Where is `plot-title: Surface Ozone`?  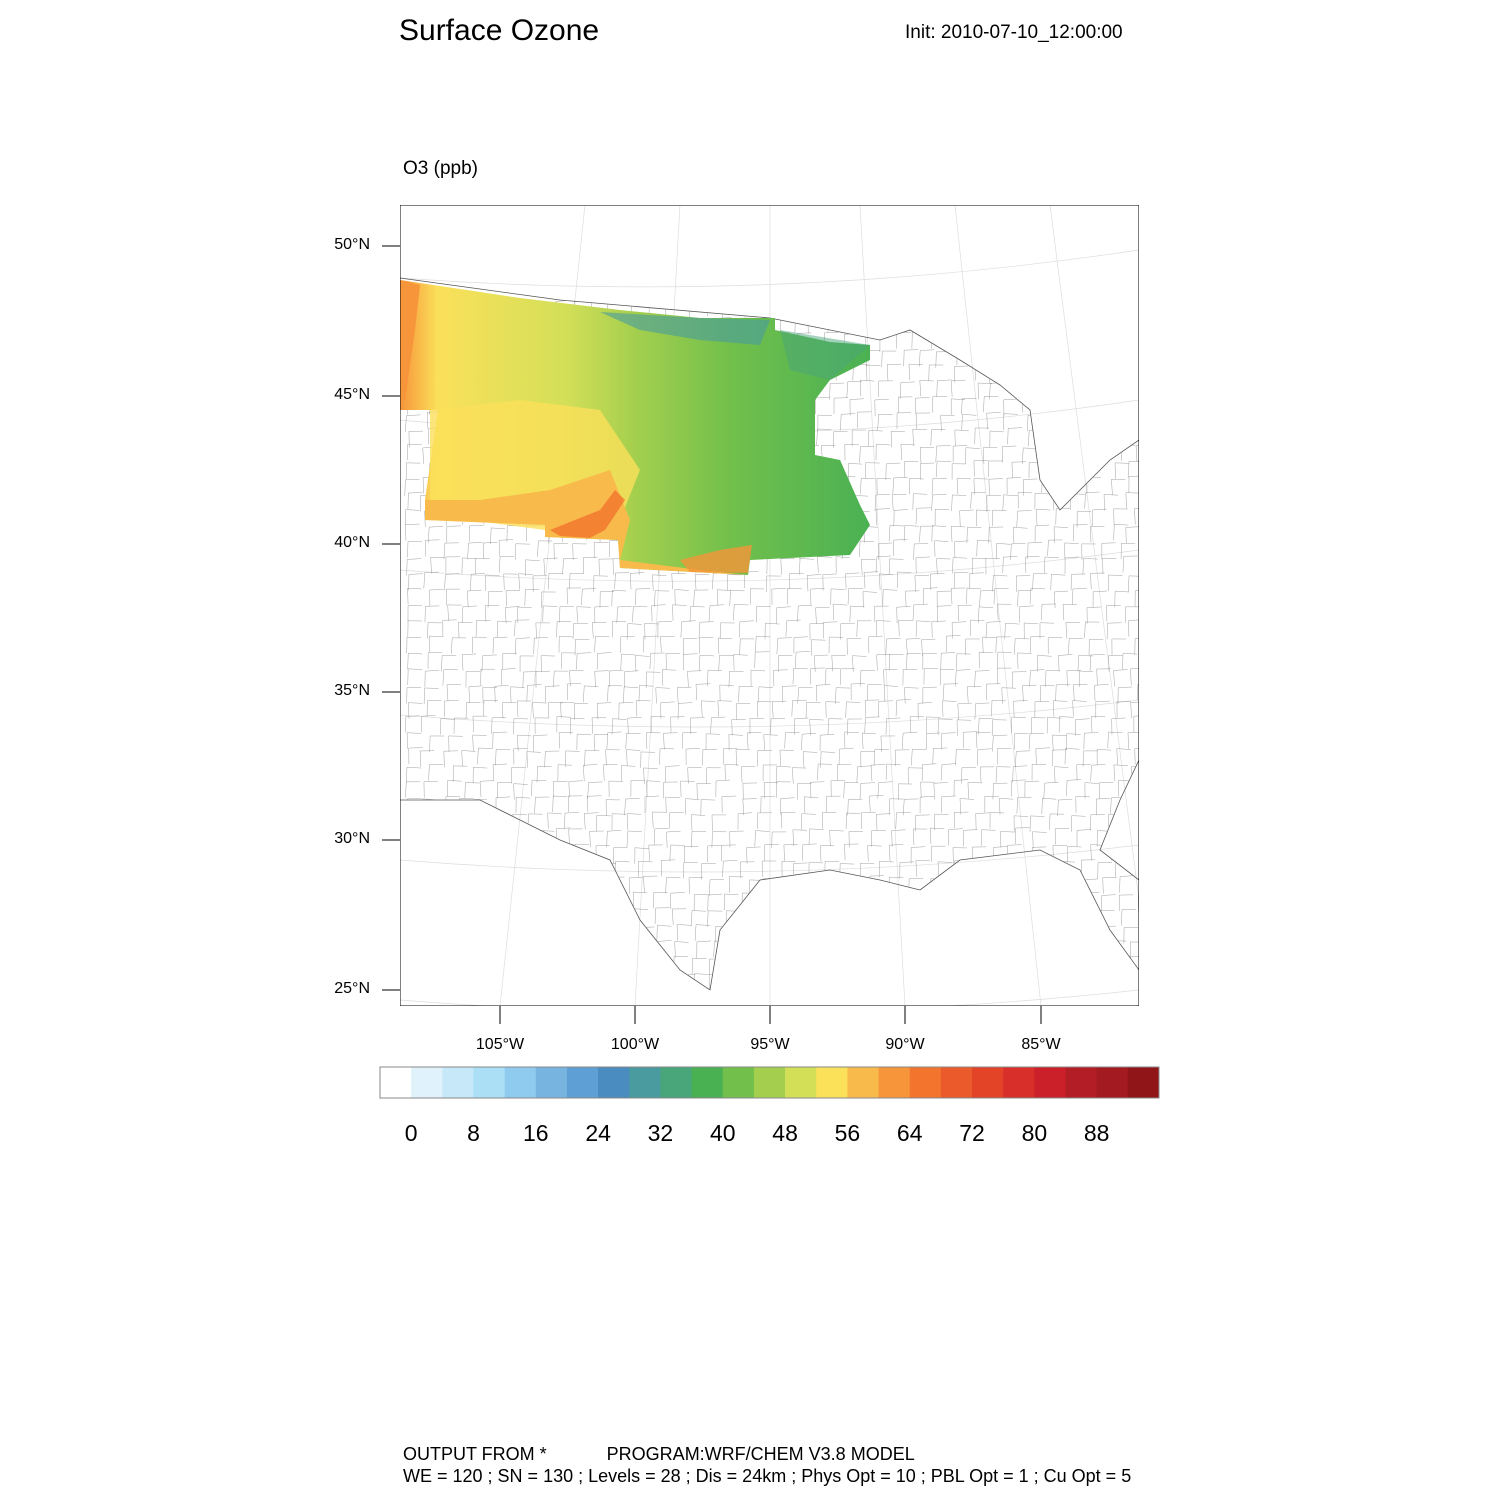
plot-title: Surface Ozone is located at coordinates (499, 30).